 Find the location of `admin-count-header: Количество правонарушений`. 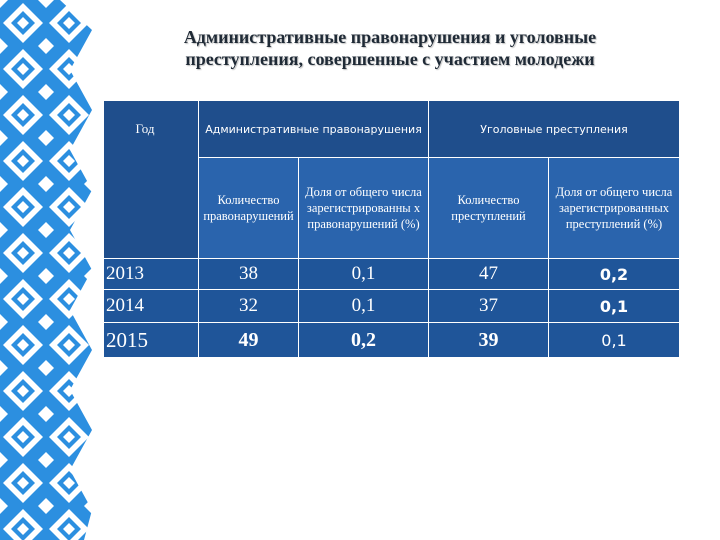

admin-count-header: Количество правонарушений is located at coordinates (248, 208).